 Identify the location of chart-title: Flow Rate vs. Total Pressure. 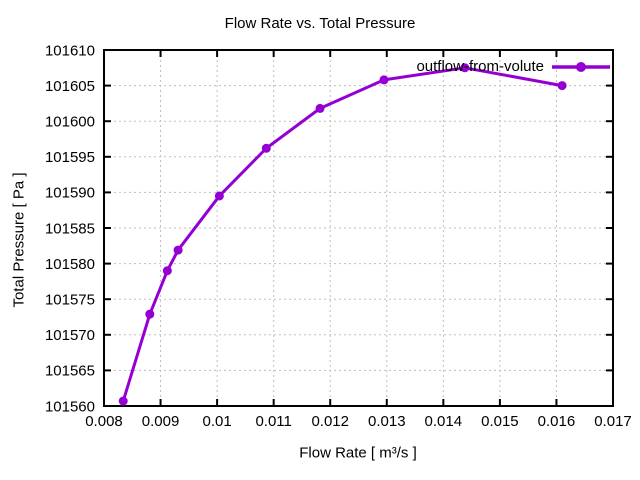
(320, 23).